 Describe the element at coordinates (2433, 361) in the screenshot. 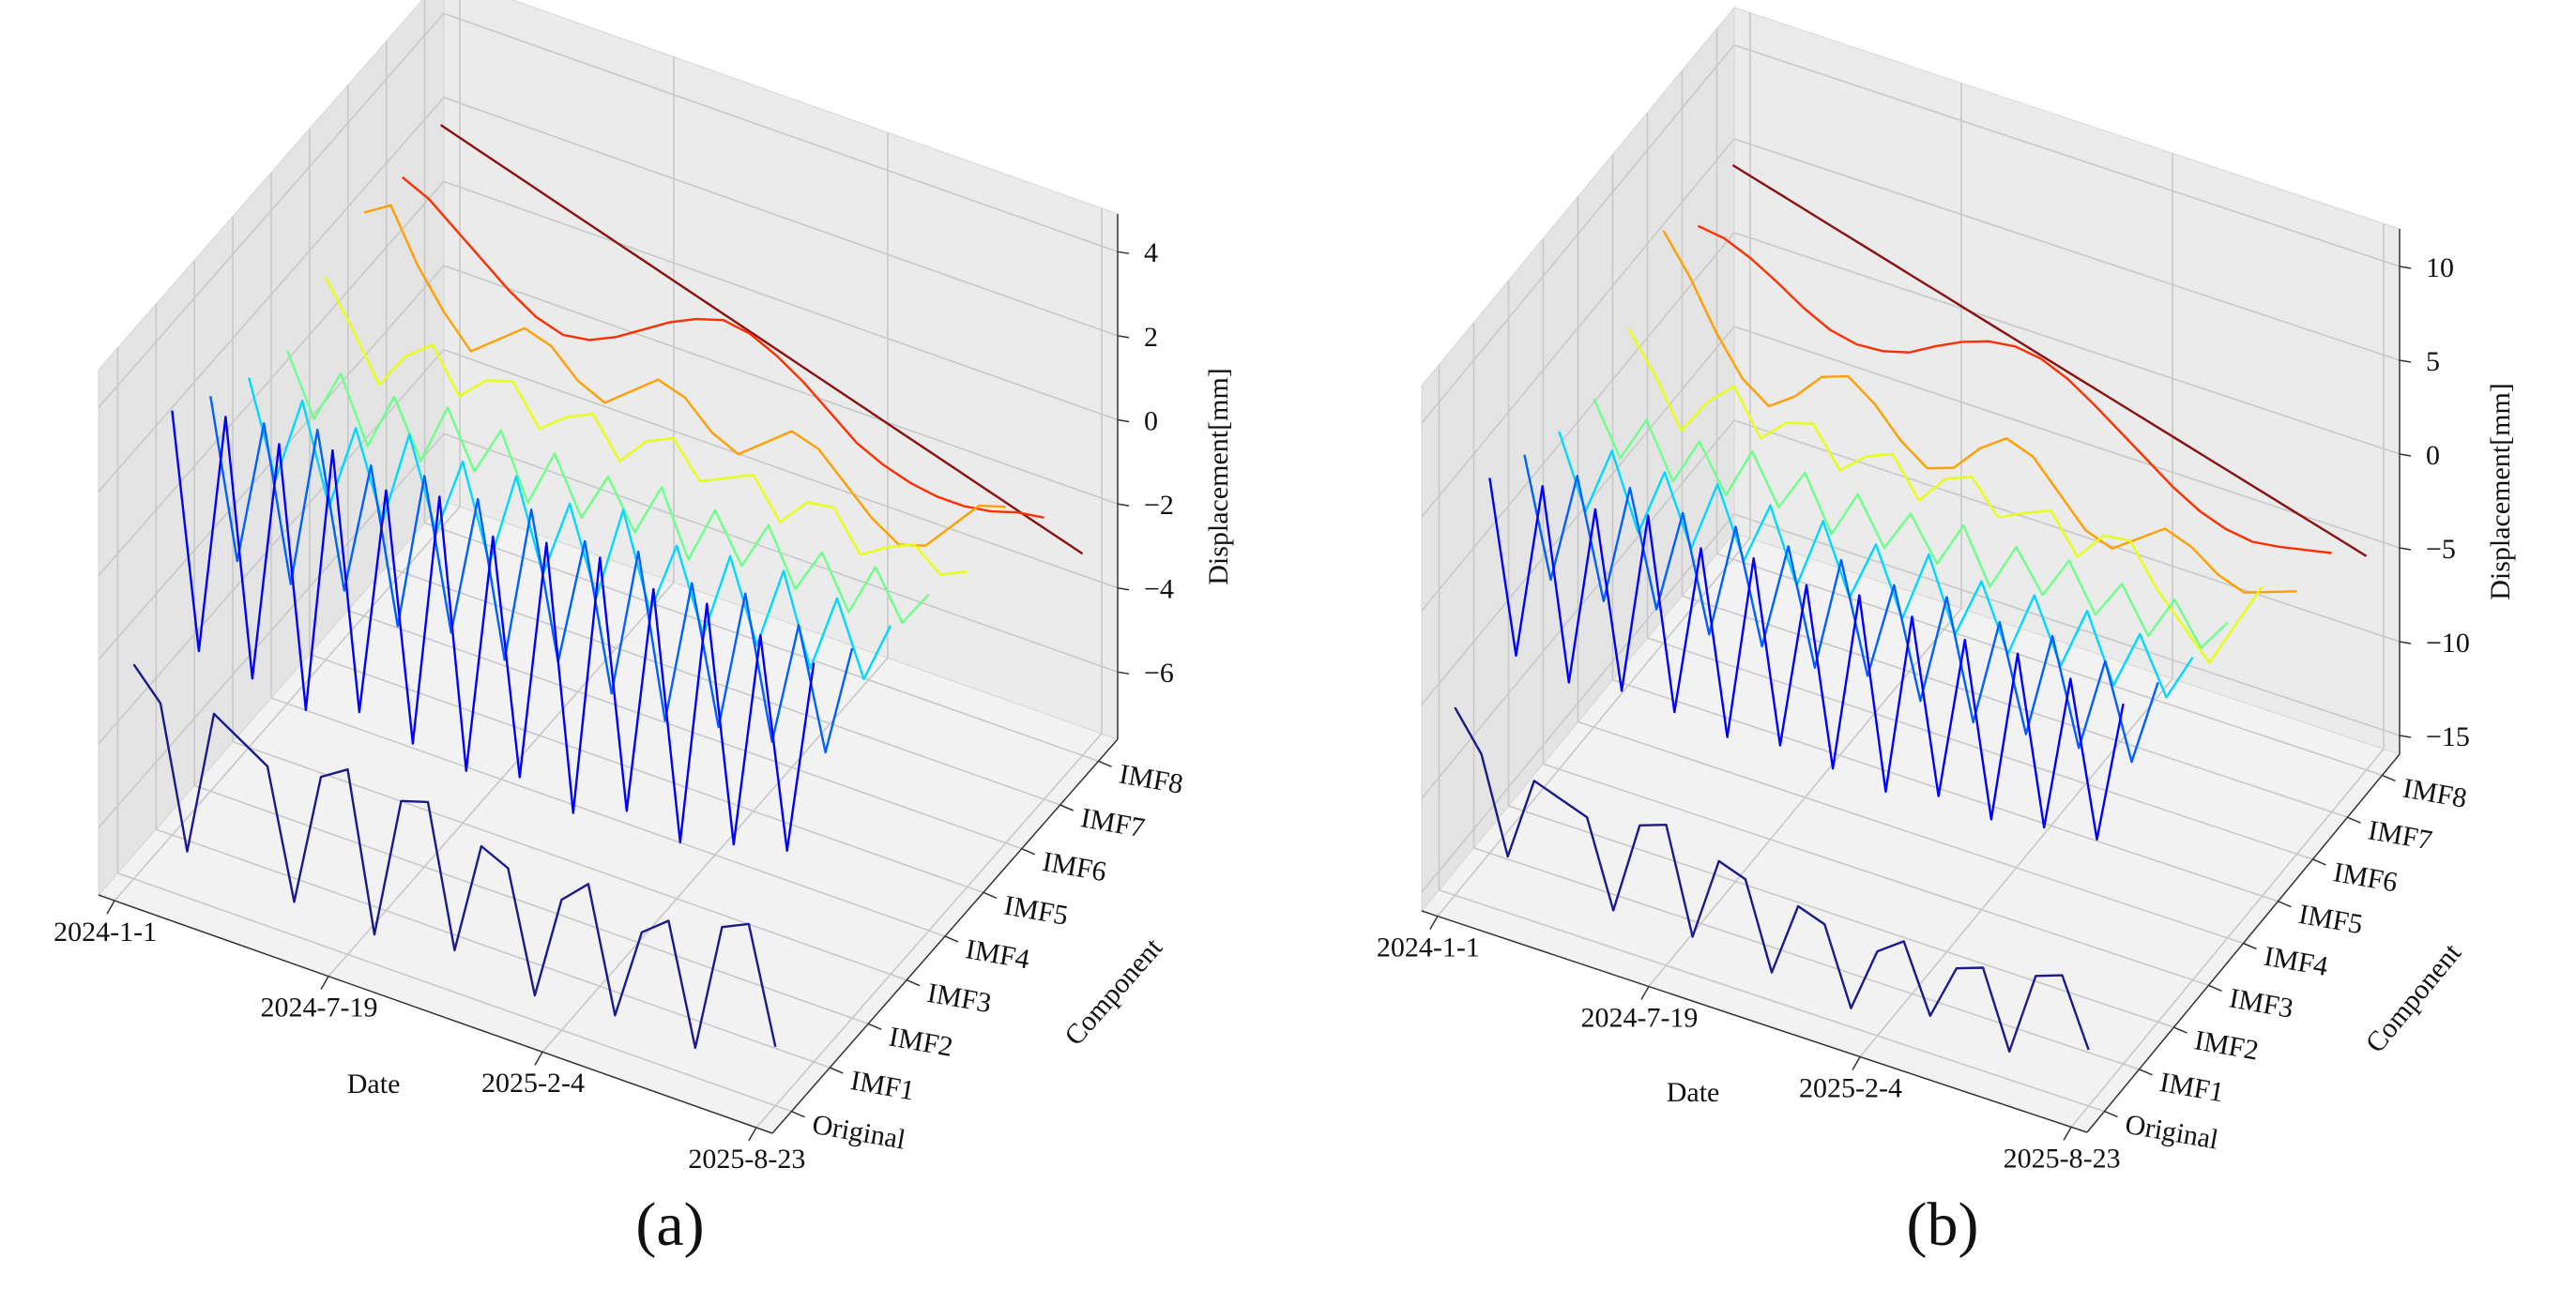

I see `z-tick-label: 5` at that location.